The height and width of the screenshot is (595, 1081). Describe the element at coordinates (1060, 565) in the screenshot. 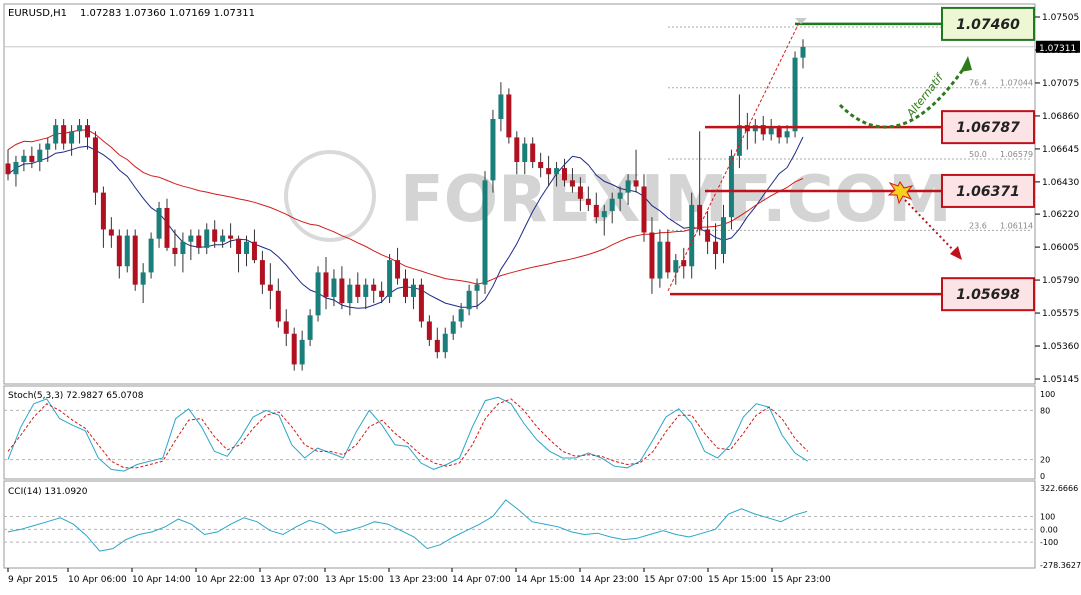

I see `cci-y-label: -278.3627` at that location.